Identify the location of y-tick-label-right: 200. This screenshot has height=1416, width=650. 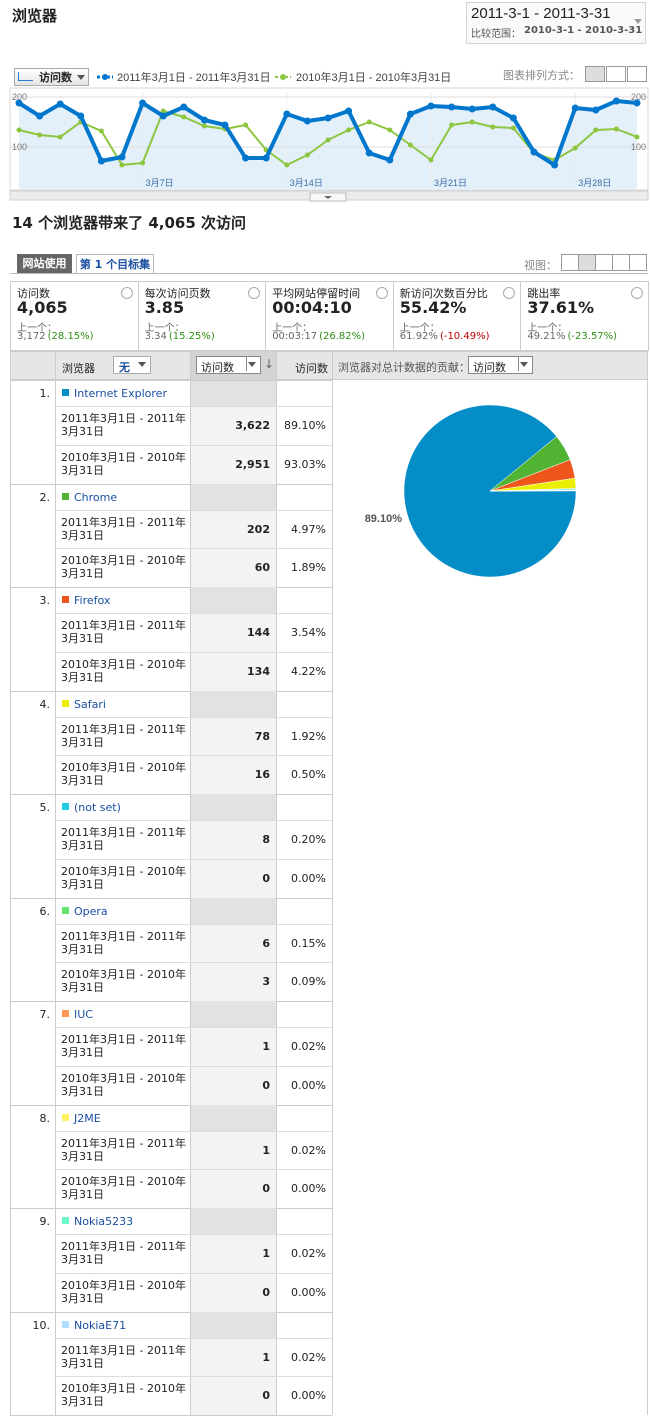
(638, 97).